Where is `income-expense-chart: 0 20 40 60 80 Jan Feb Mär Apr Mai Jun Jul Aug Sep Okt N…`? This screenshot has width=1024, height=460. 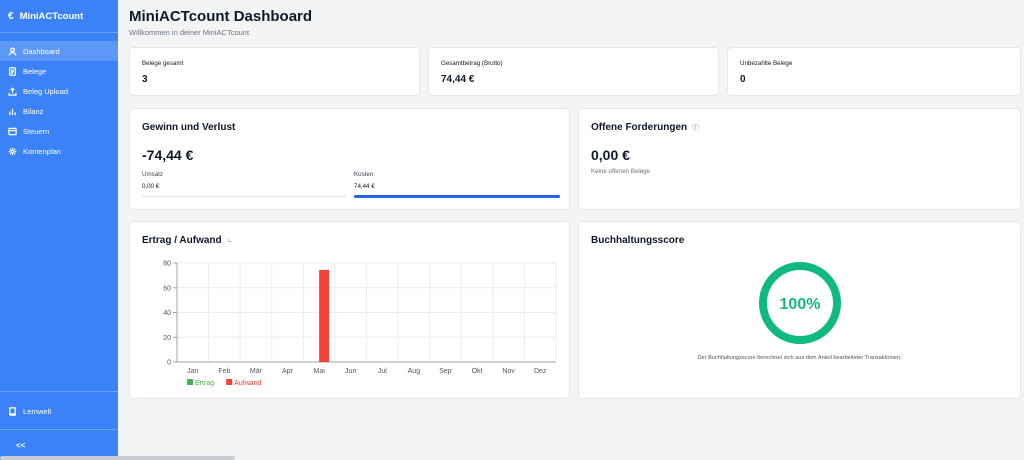
income-expense-chart: 0 20 40 60 80 Jan Feb Mär Apr Mai Jun Jul Aug Sep Okt N… is located at coordinates (360, 324).